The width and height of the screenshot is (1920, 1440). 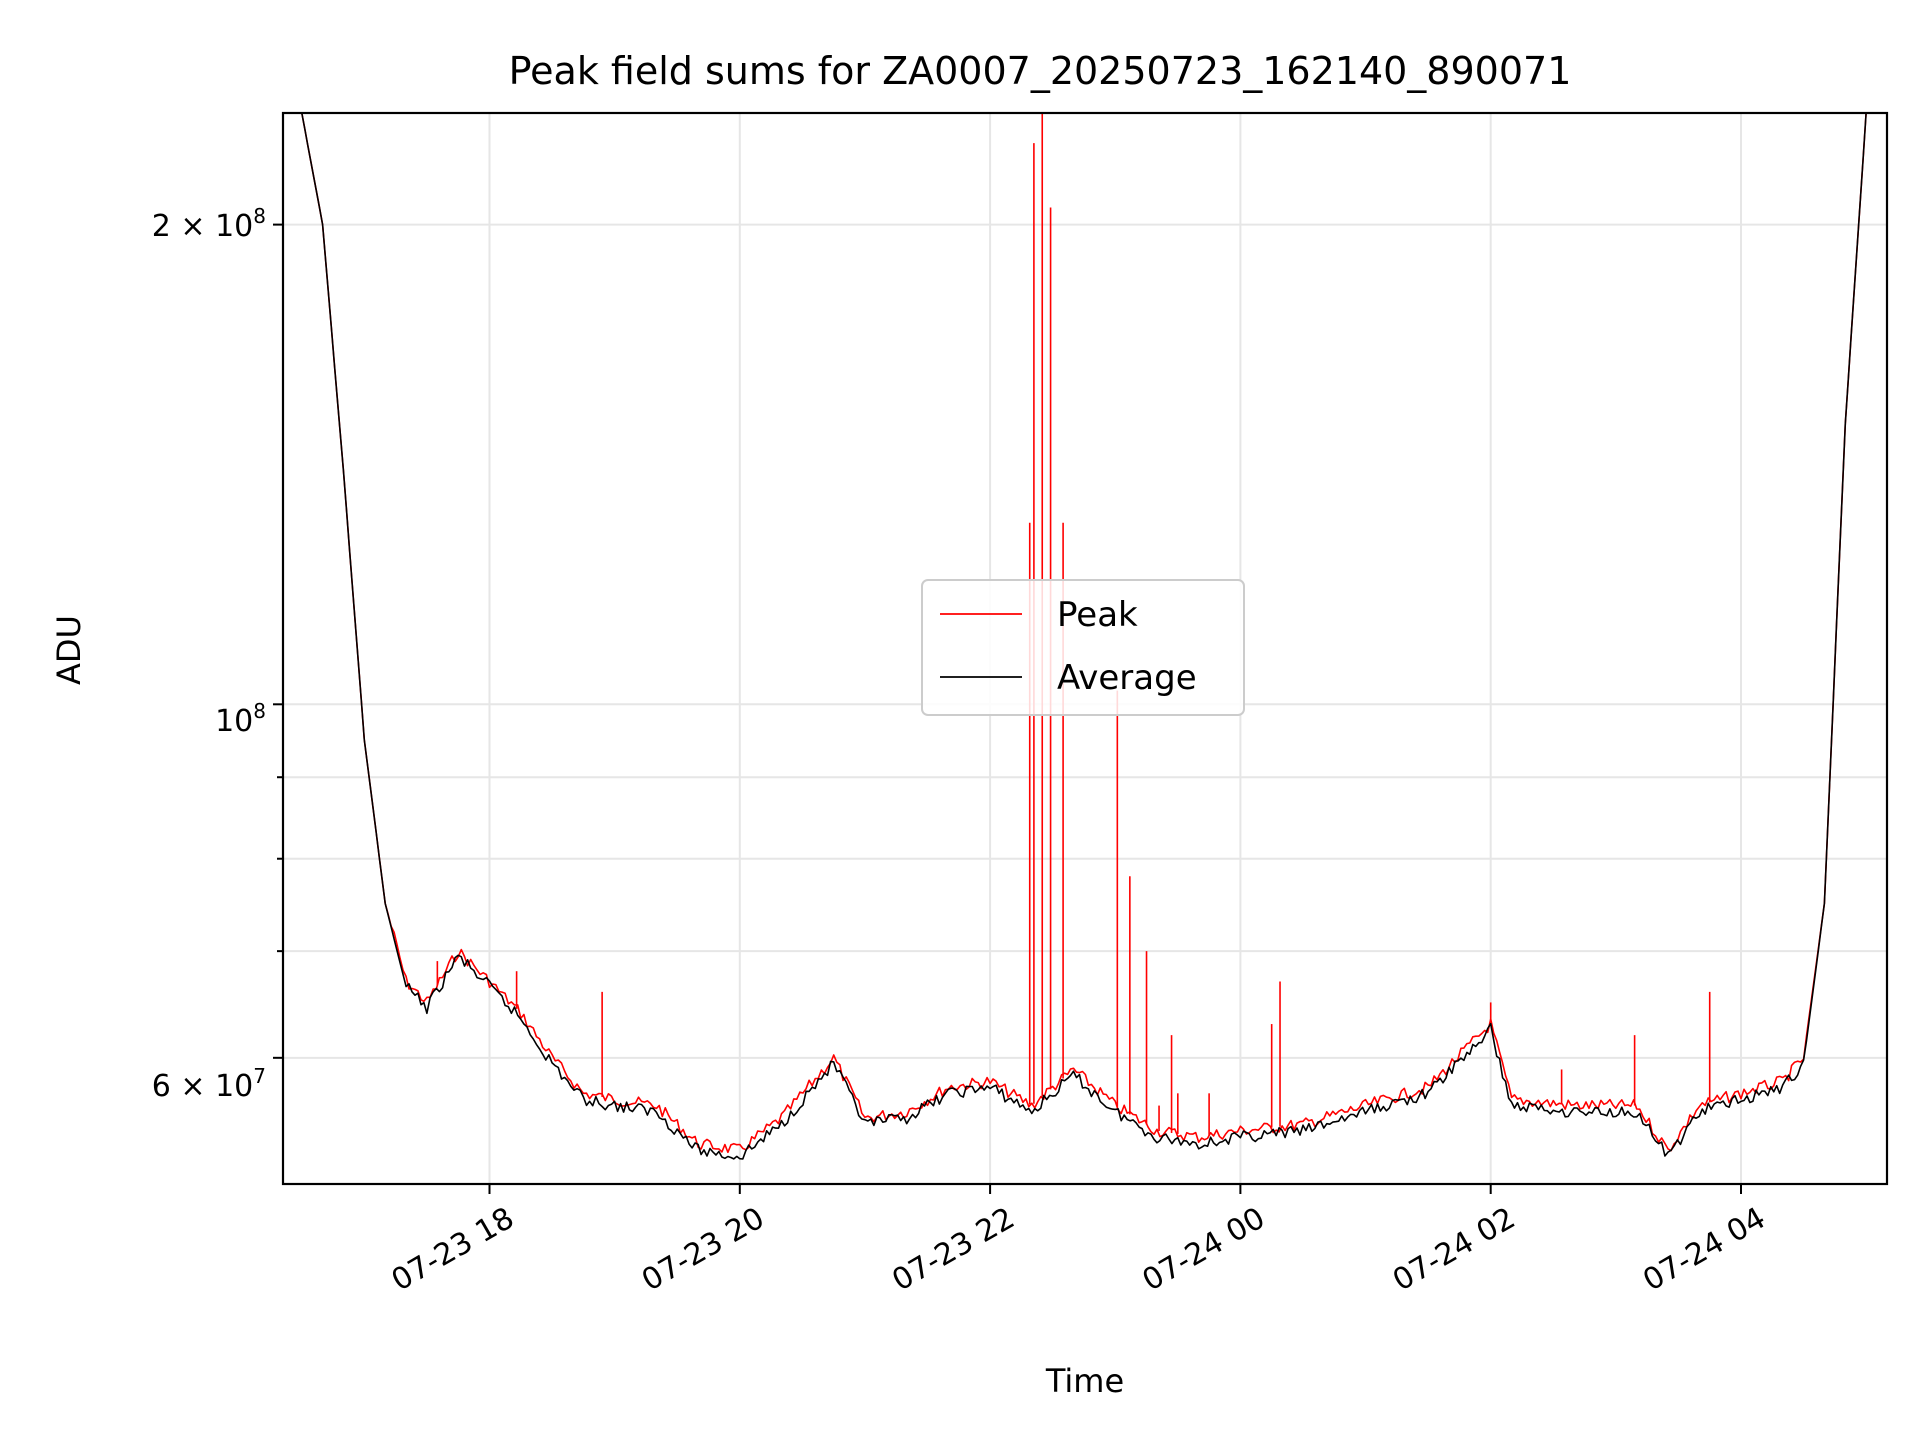 What do you see at coordinates (703, 1250) in the screenshot?
I see `x-tick-label: 07-23 20` at bounding box center [703, 1250].